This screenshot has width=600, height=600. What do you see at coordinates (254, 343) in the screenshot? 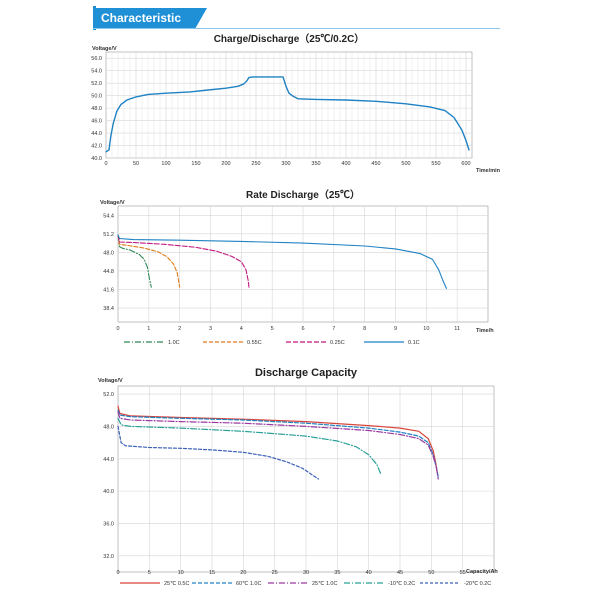
I see `legend-label: 0.55C` at bounding box center [254, 343].